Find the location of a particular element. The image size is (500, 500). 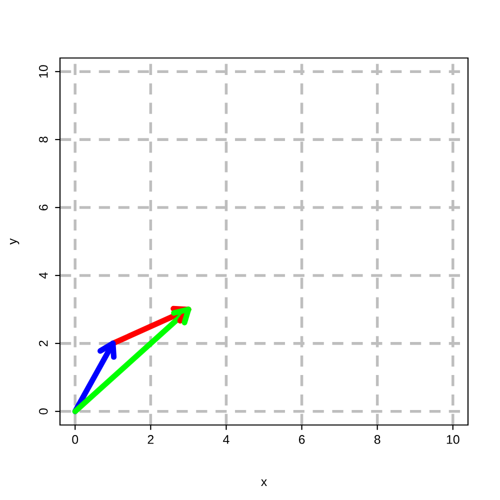

x-tick-label: 10 is located at coordinates (453, 439).